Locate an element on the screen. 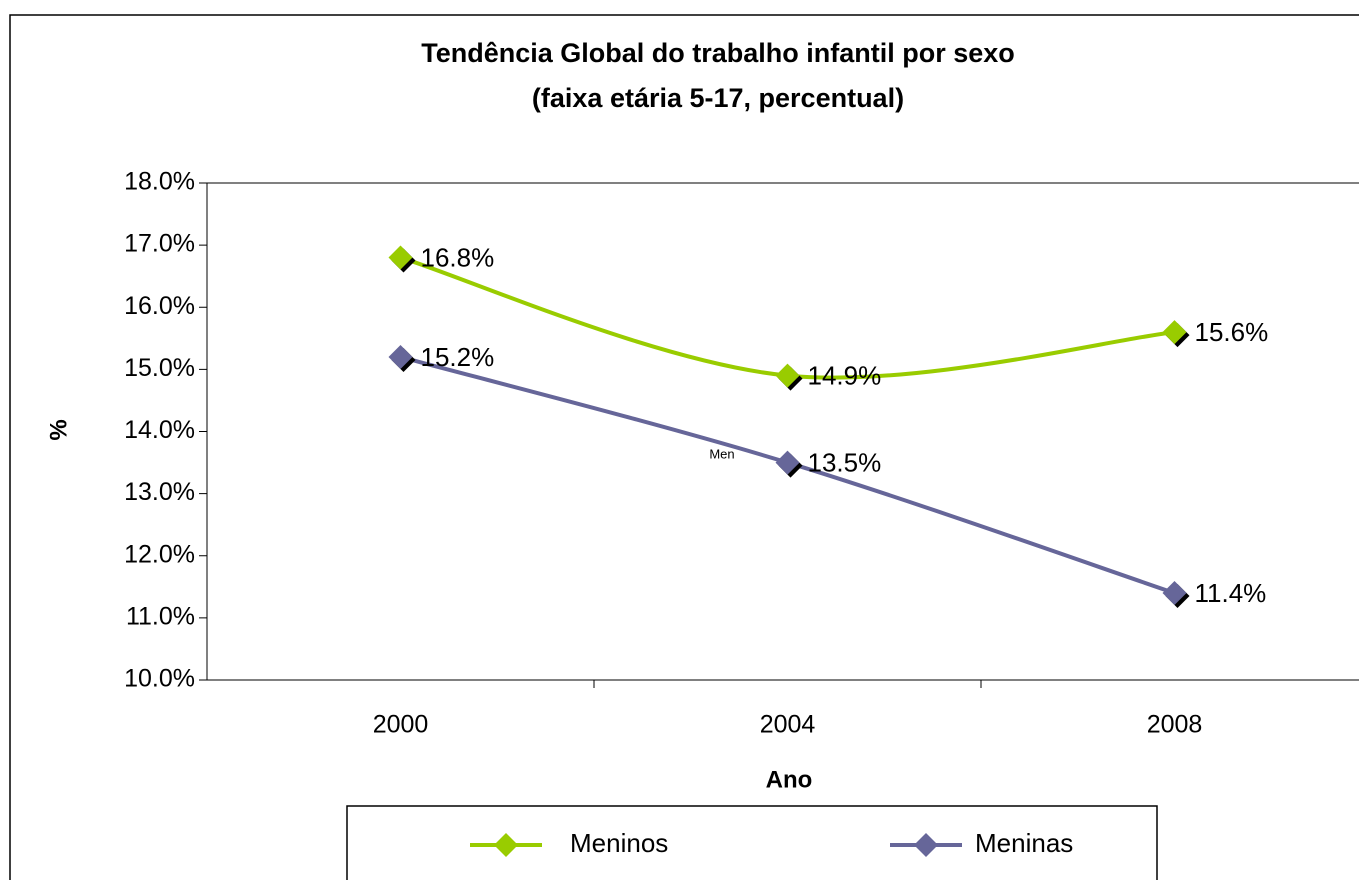 This screenshot has width=1359, height=880. annotation: Men is located at coordinates (721, 453).